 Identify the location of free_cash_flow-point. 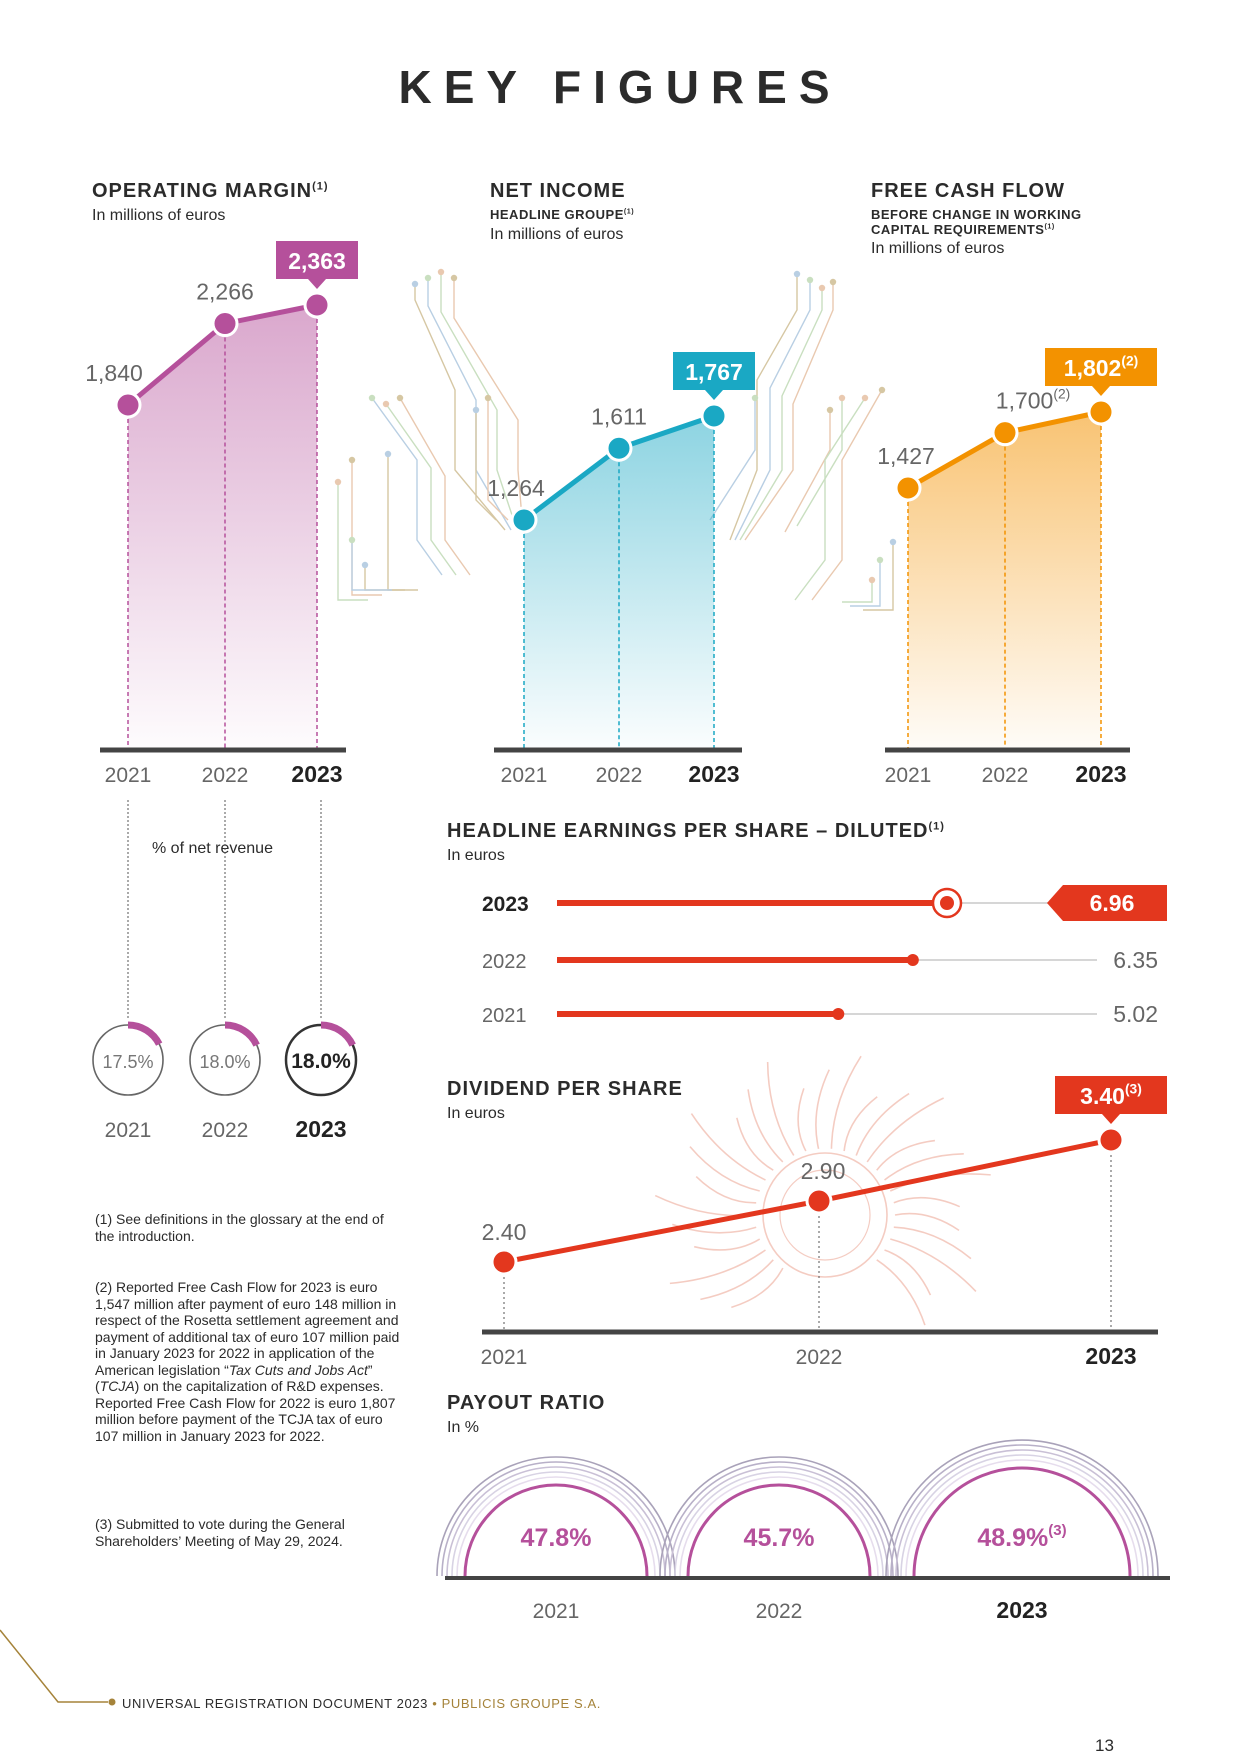
(908, 488).